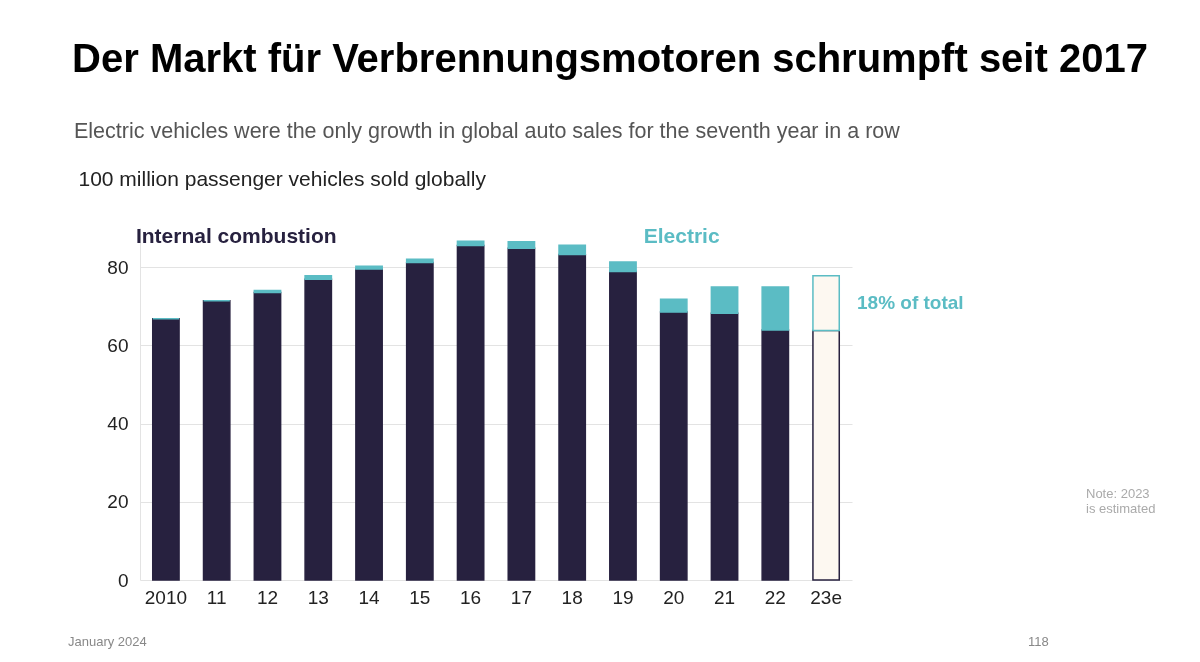 The width and height of the screenshot is (1200, 662). I want to click on x-tick-label: 2010, so click(166, 597).